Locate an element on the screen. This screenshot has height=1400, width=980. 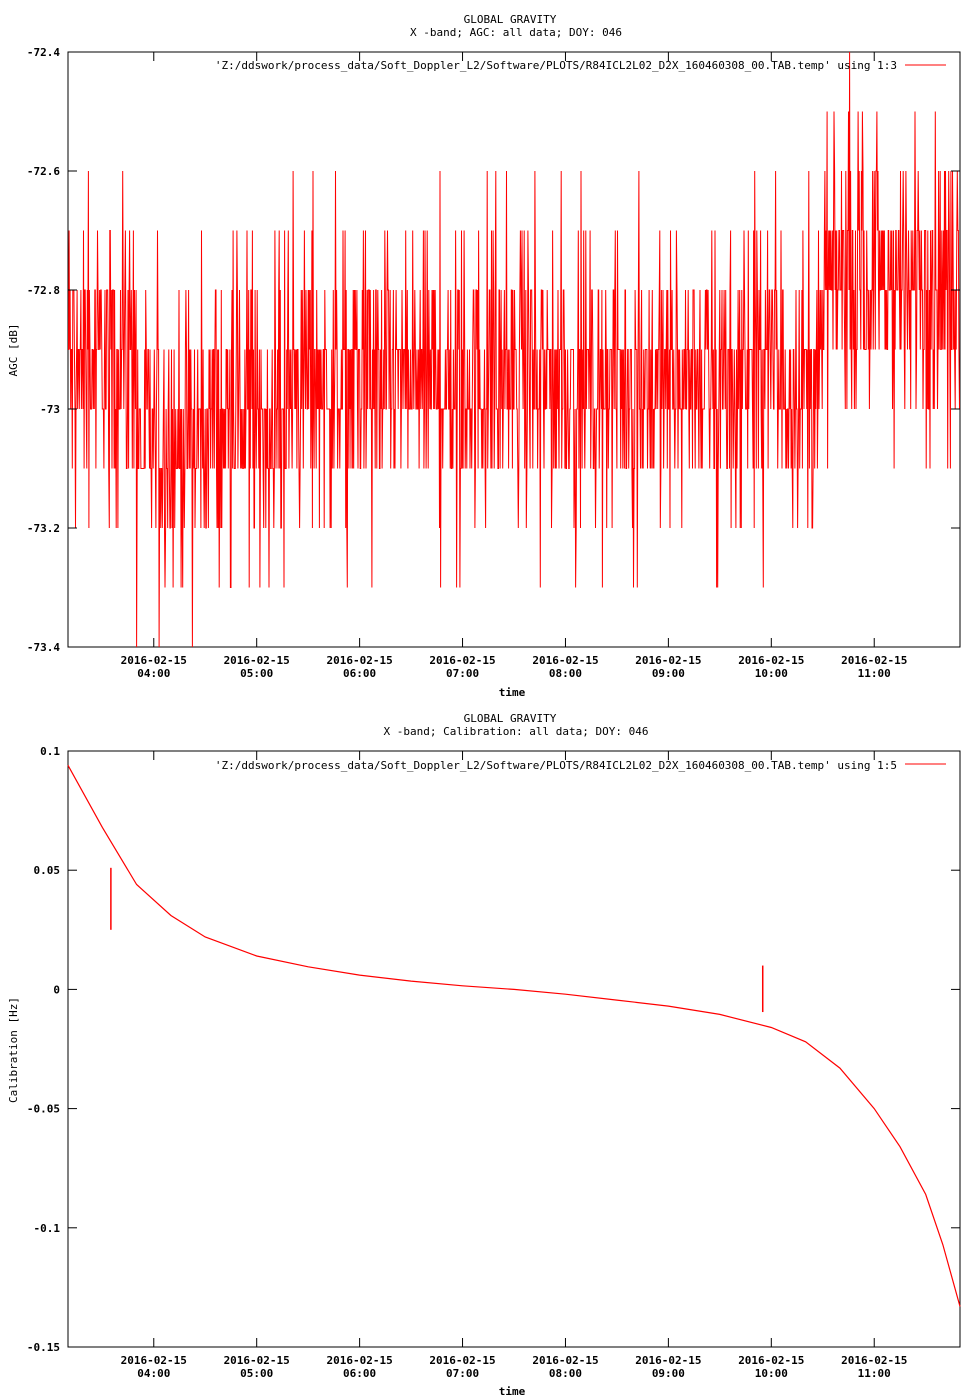
calibration-y-tick-label: -0.15 is located at coordinates (43, 1347).